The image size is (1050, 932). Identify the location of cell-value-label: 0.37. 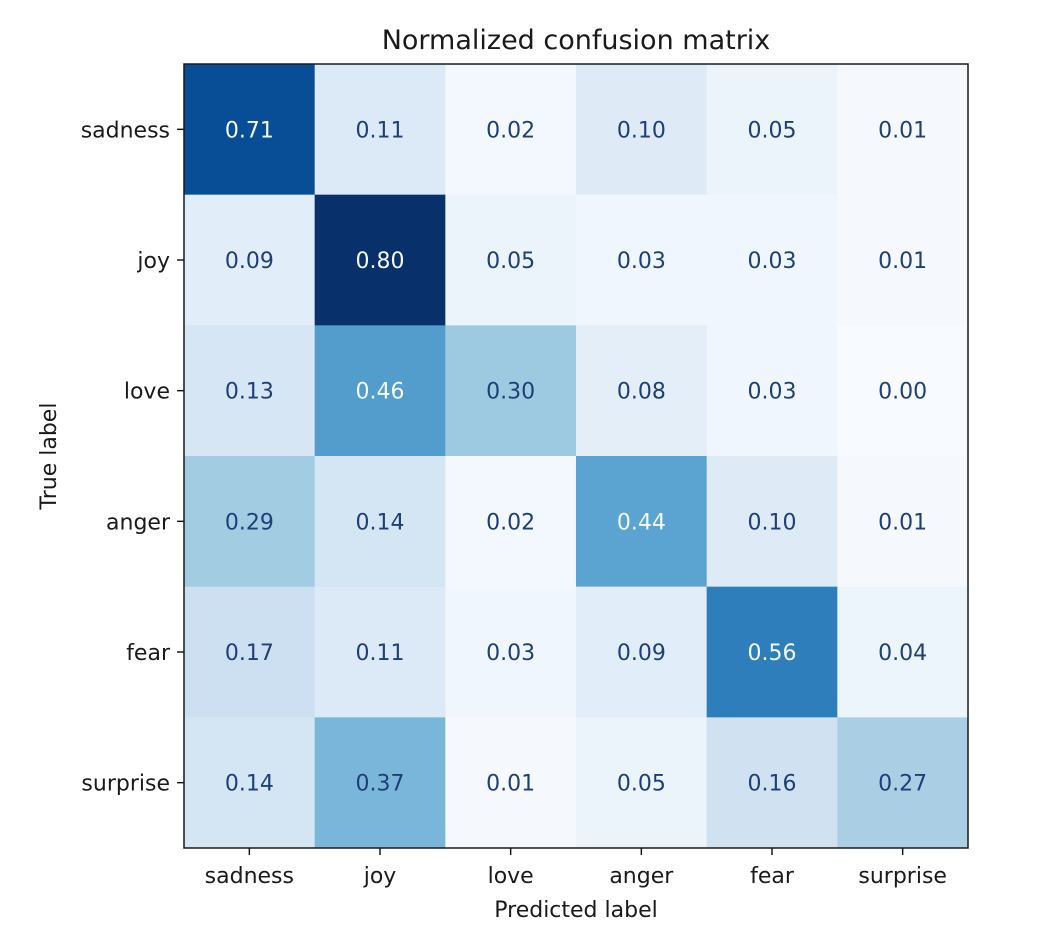
(380, 784).